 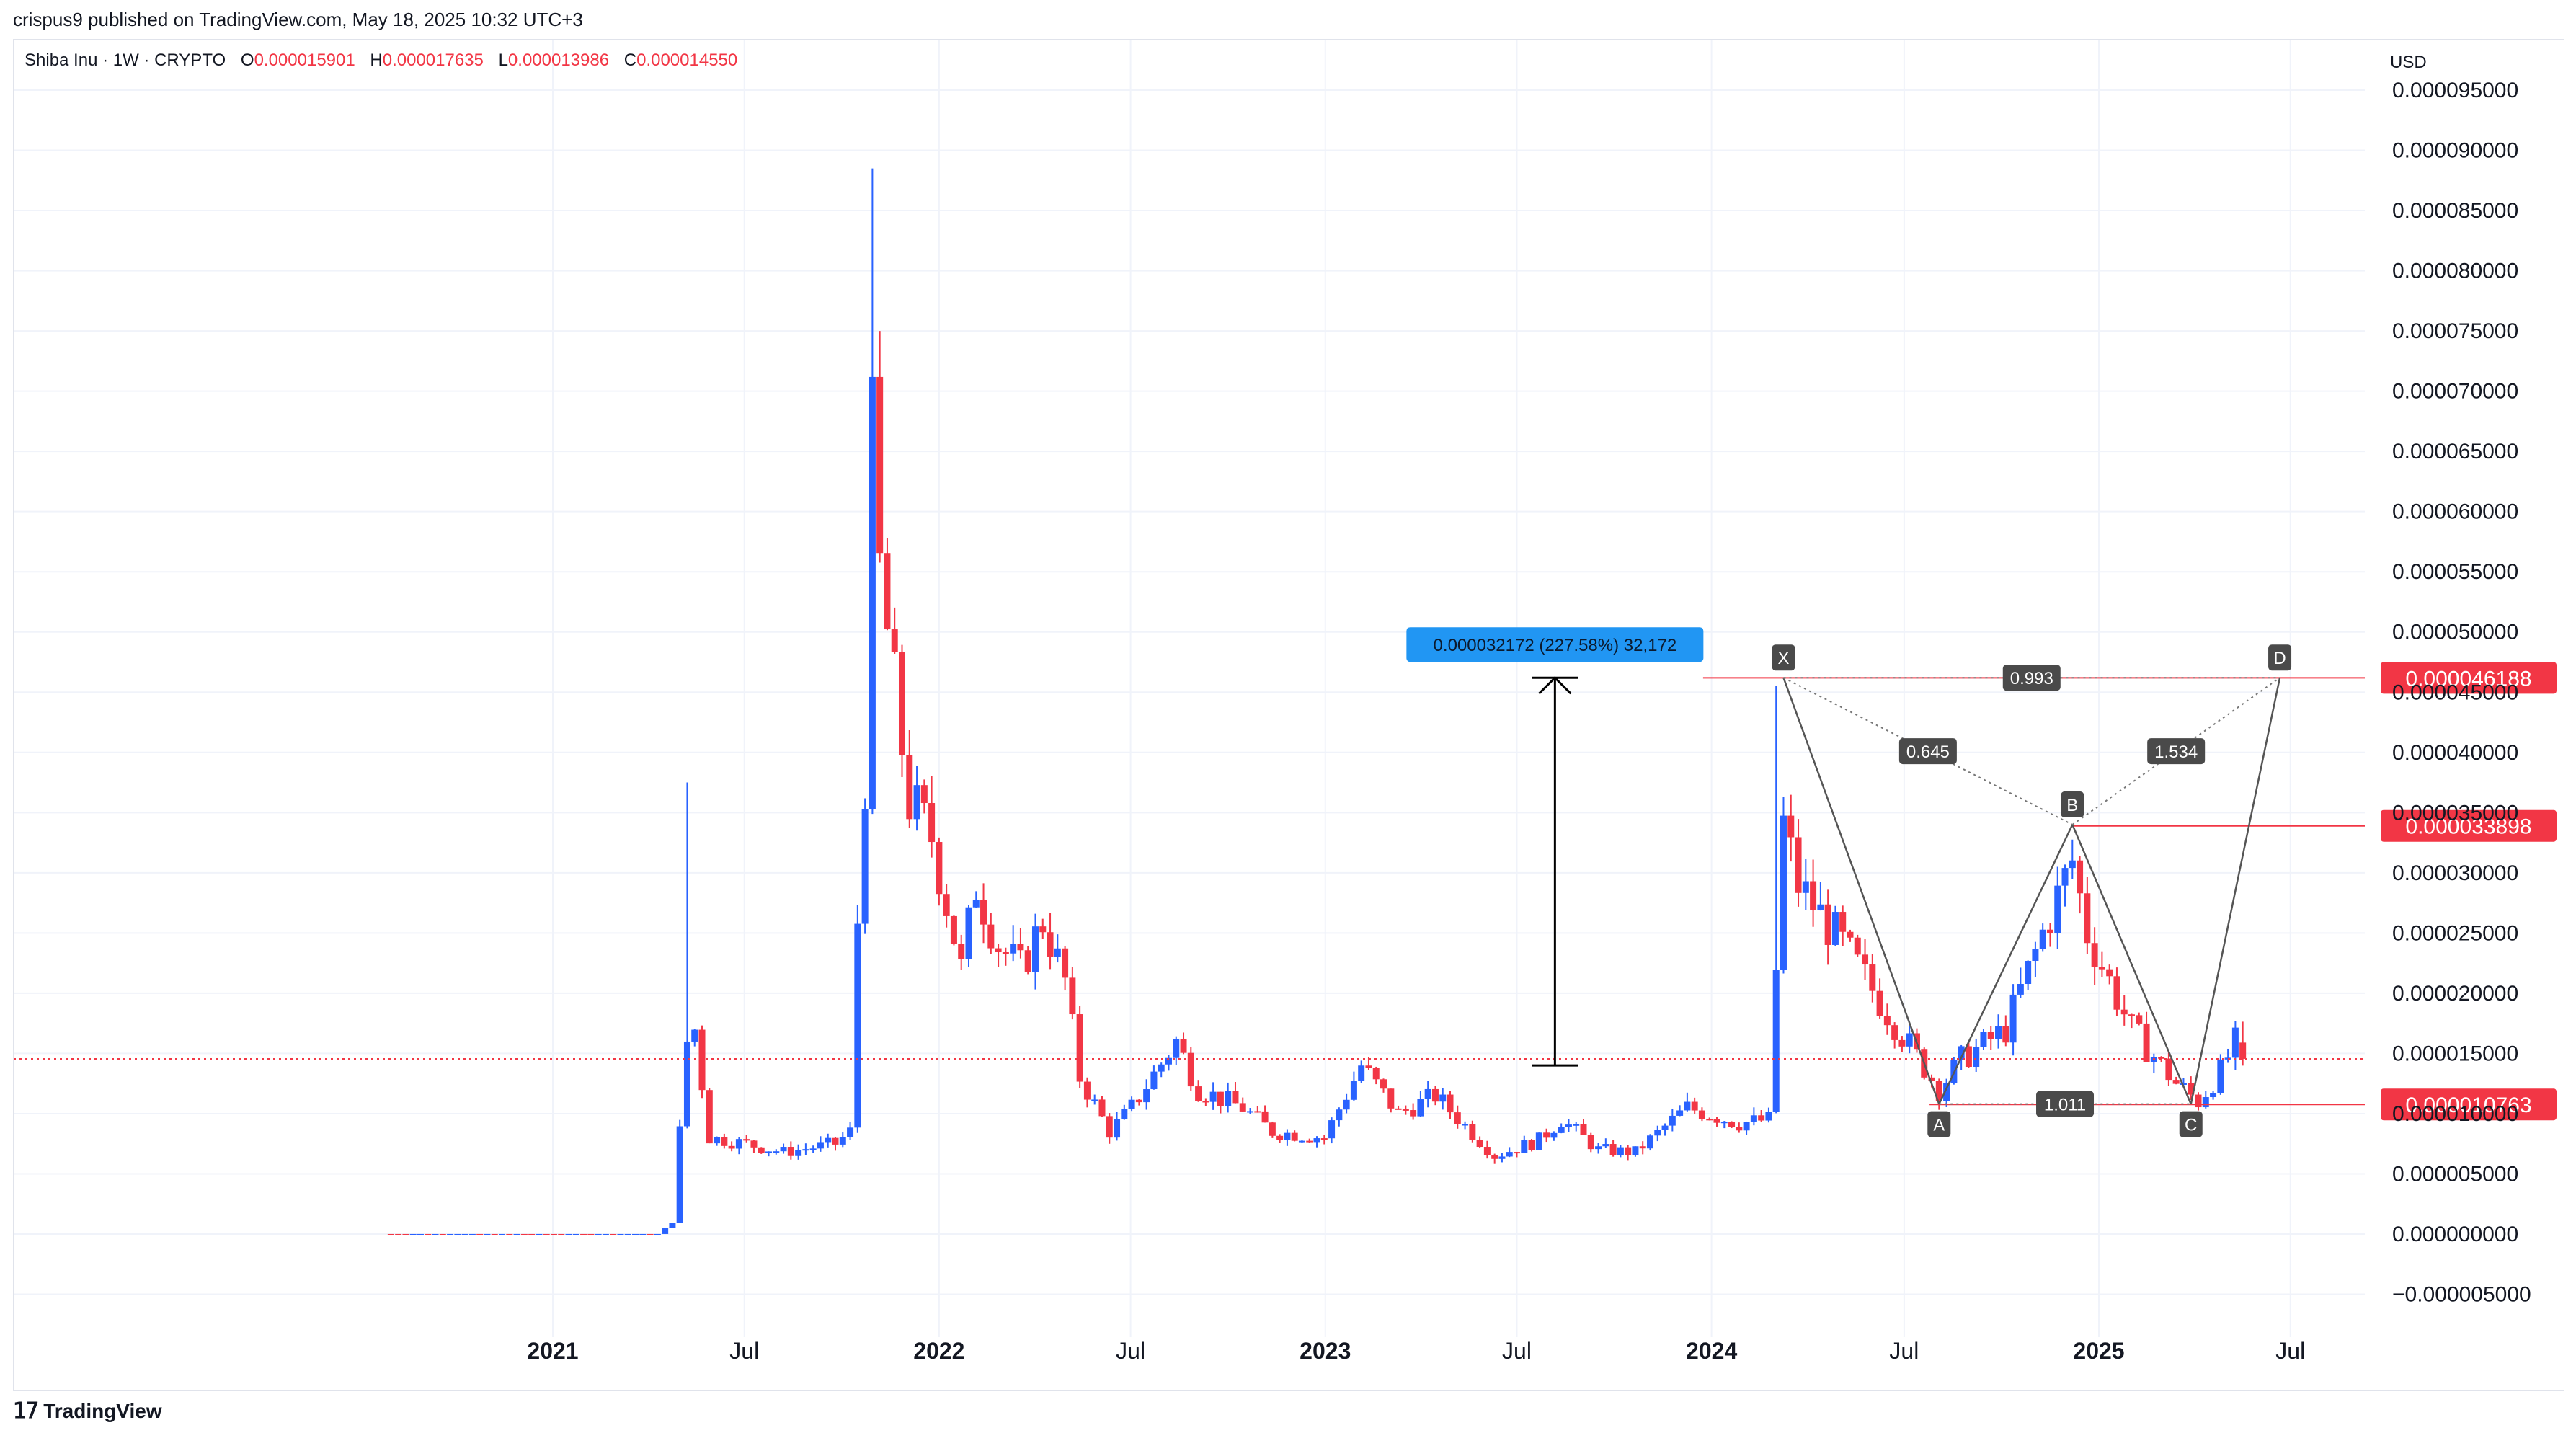 I want to click on currency-selector: USD, so click(x=2458, y=62).